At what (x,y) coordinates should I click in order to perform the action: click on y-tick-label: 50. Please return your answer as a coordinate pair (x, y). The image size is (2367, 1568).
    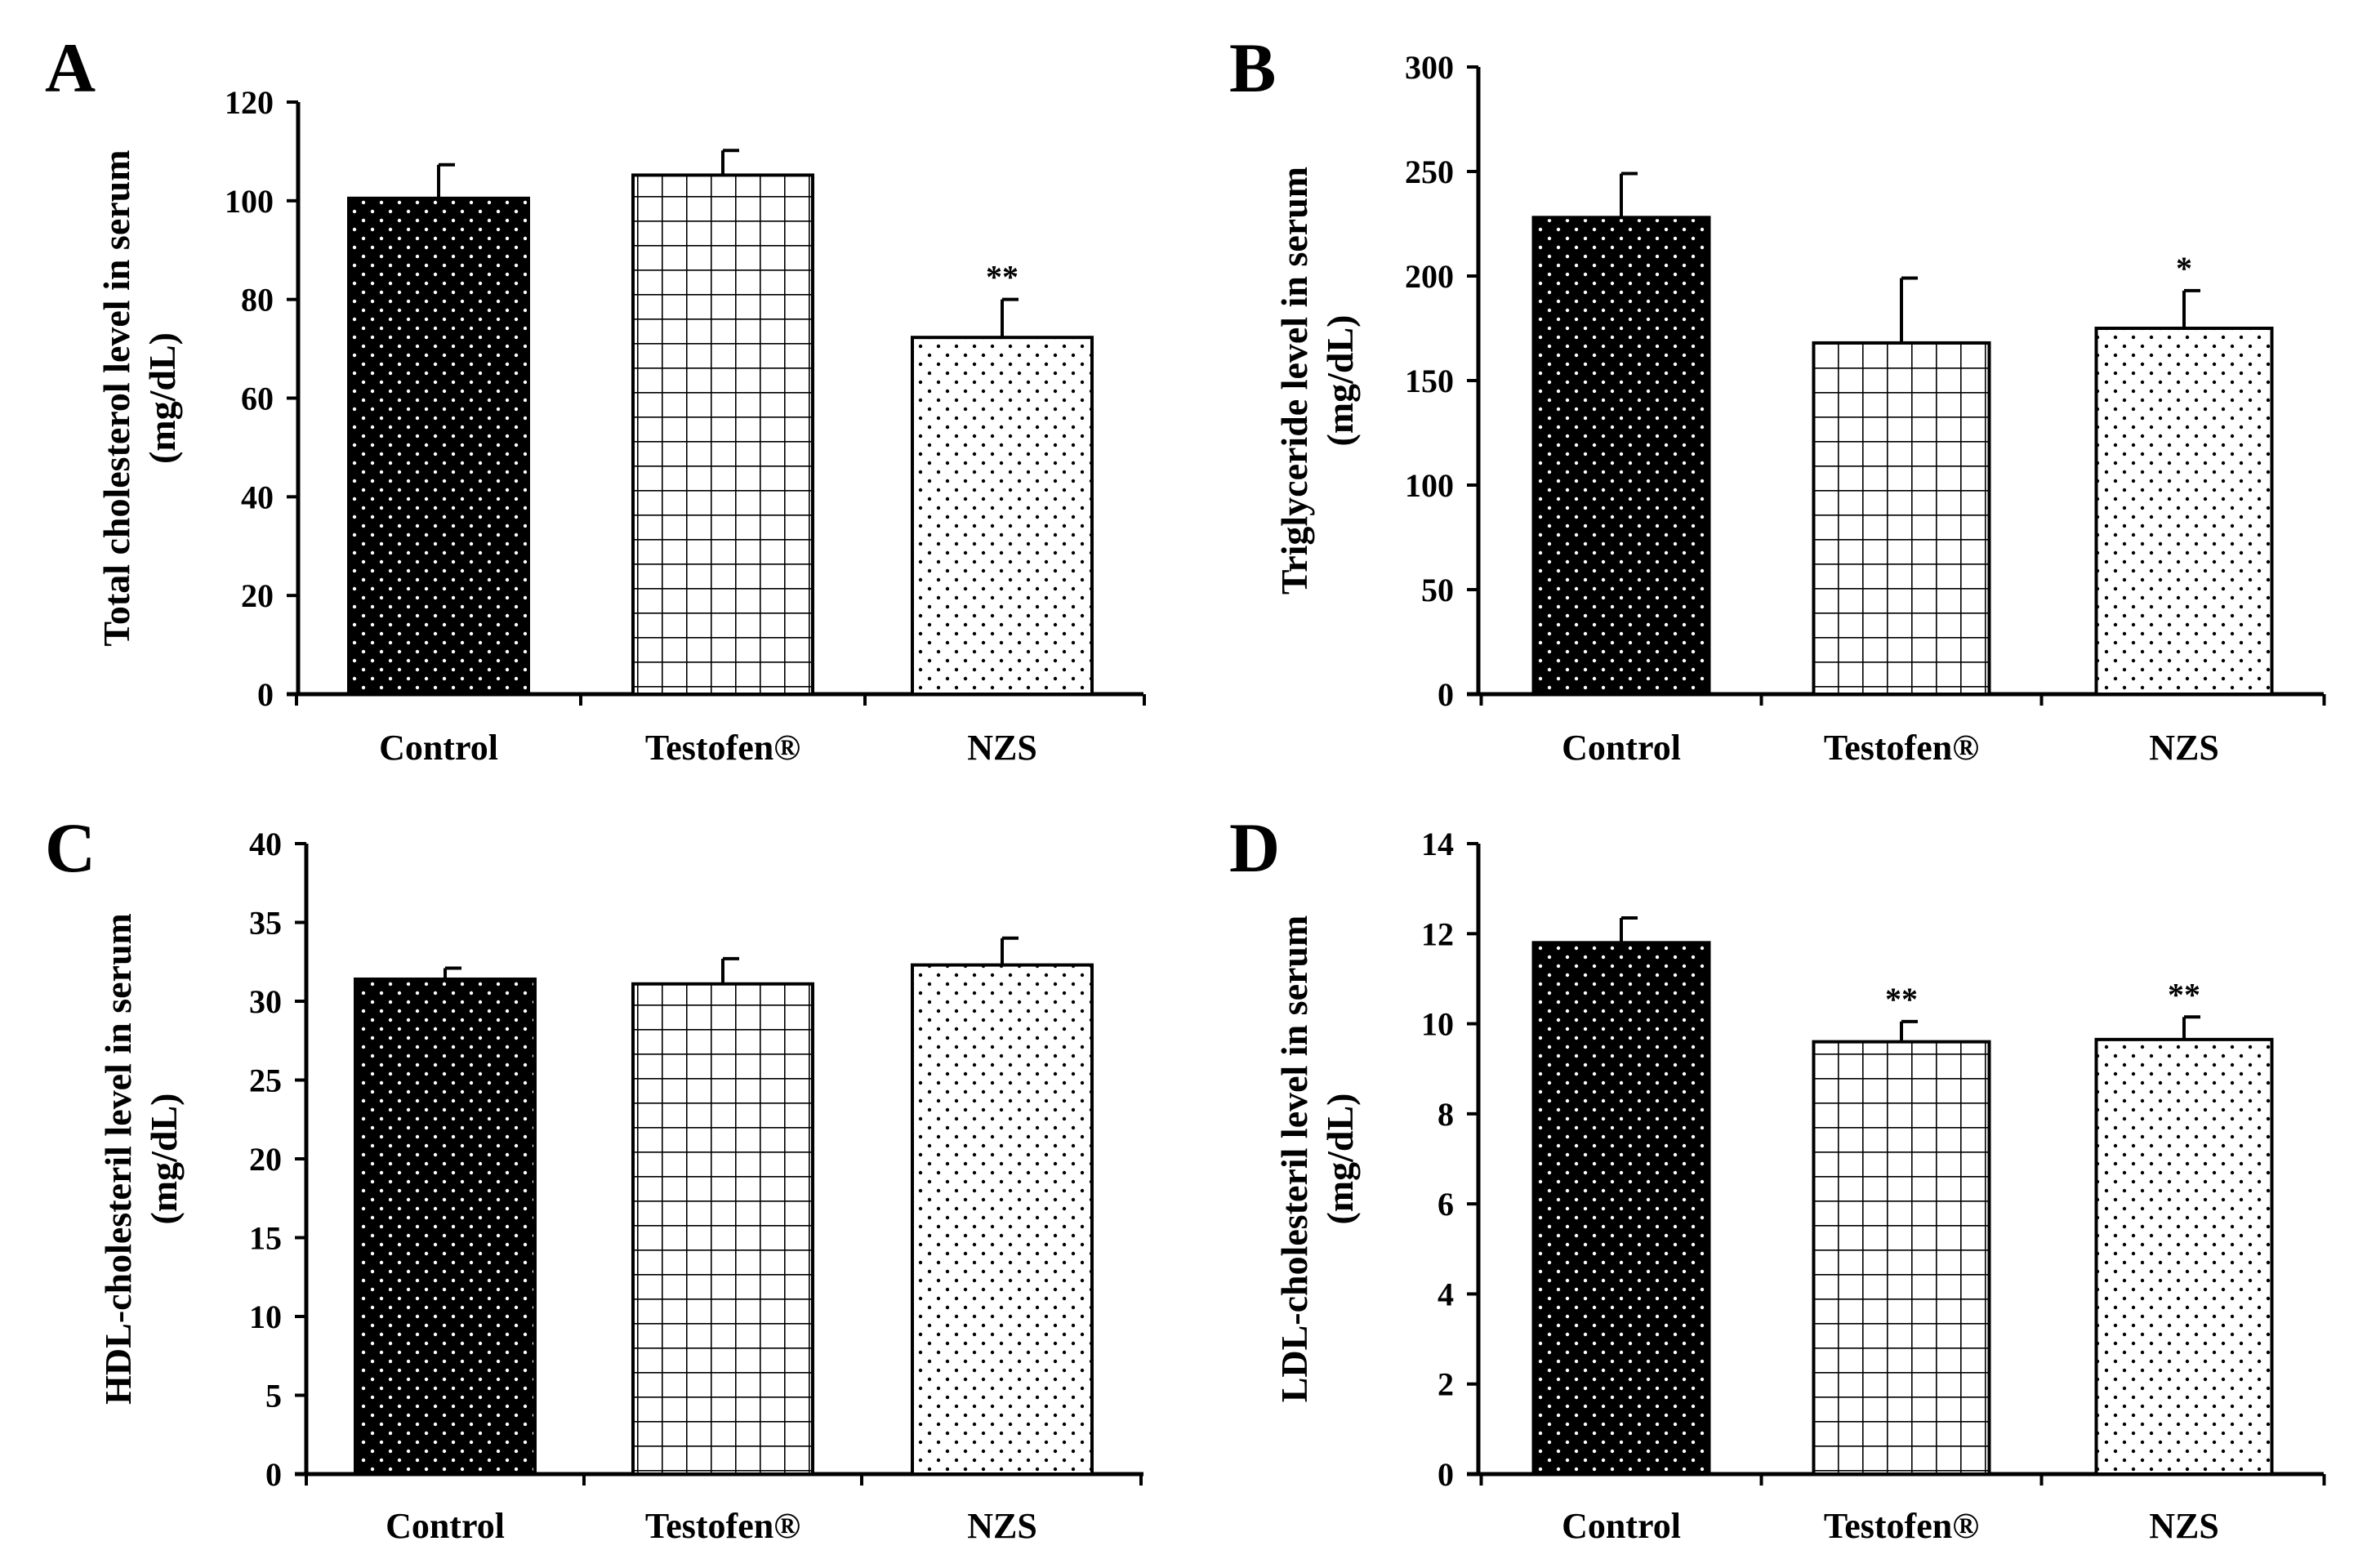
    Looking at the image, I should click on (1437, 590).